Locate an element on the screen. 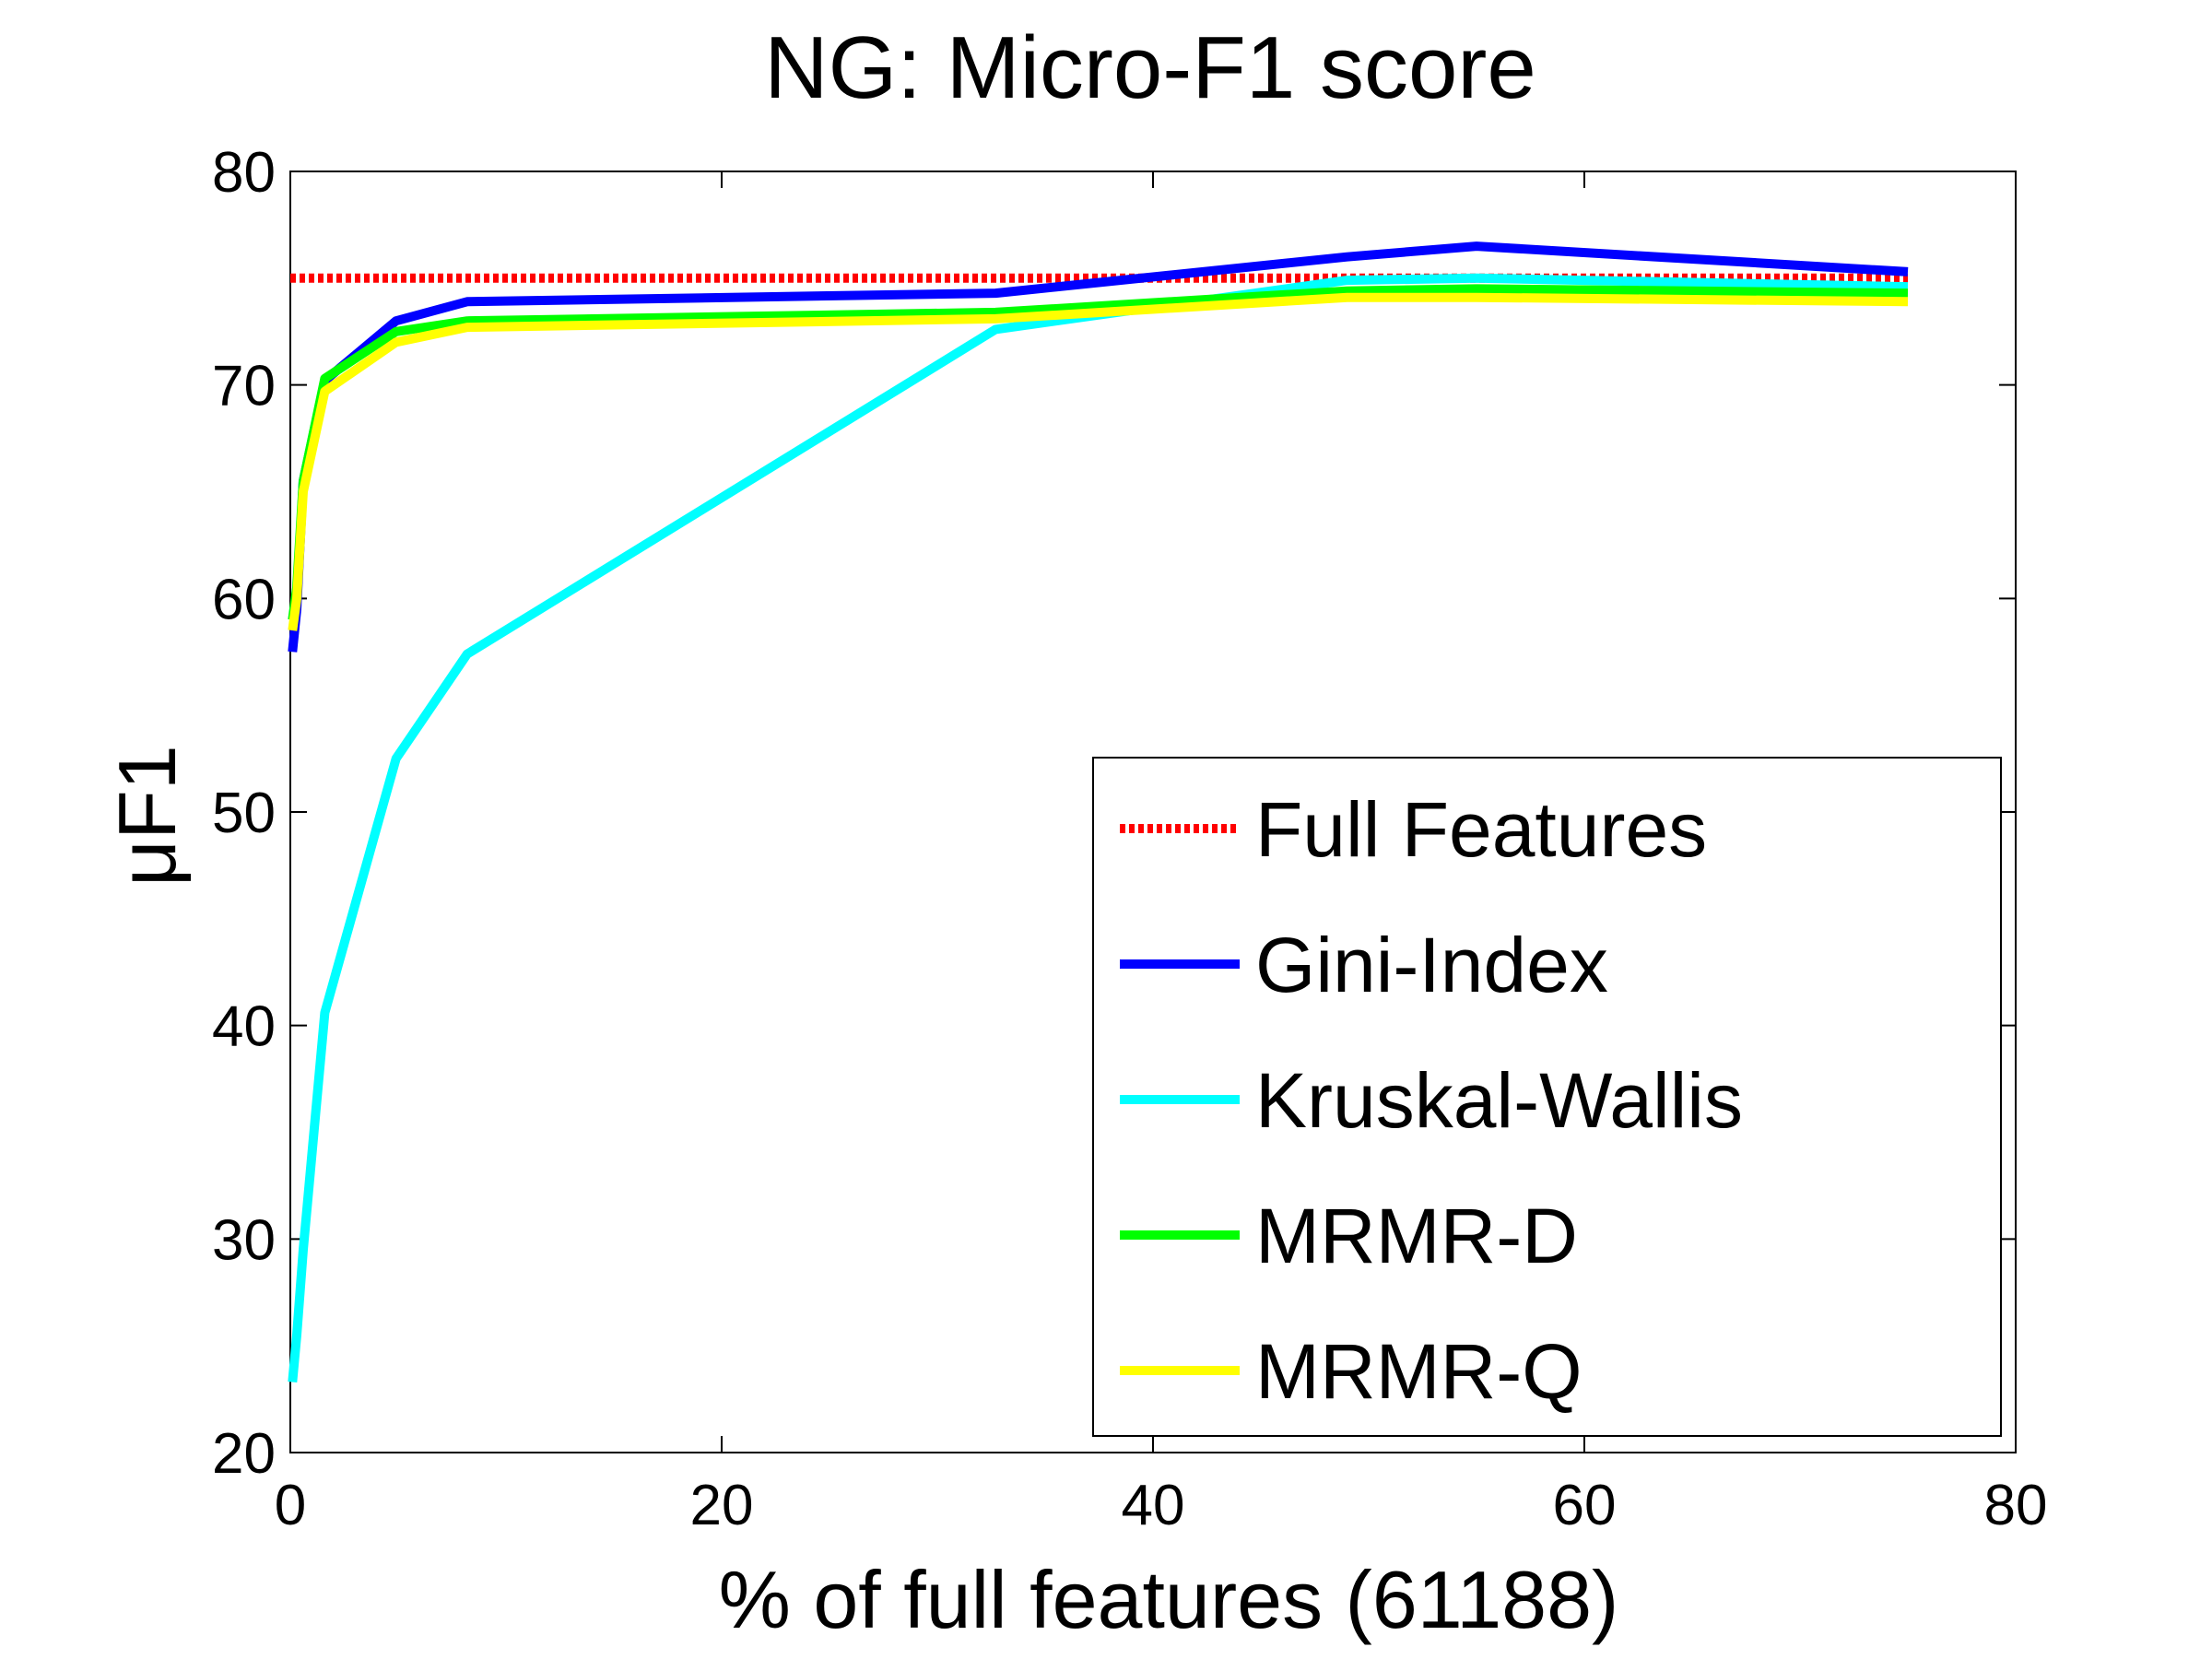 Image resolution: width=2212 pixels, height=1659 pixels. legend-label: MRMR-Q is located at coordinates (1419, 1371).